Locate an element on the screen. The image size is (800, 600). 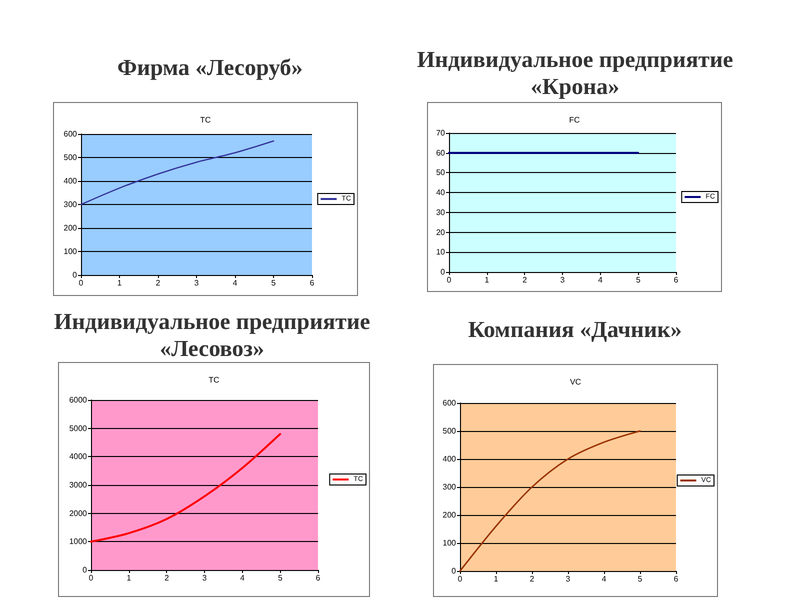
y-tick-label: 60 is located at coordinates (441, 153).